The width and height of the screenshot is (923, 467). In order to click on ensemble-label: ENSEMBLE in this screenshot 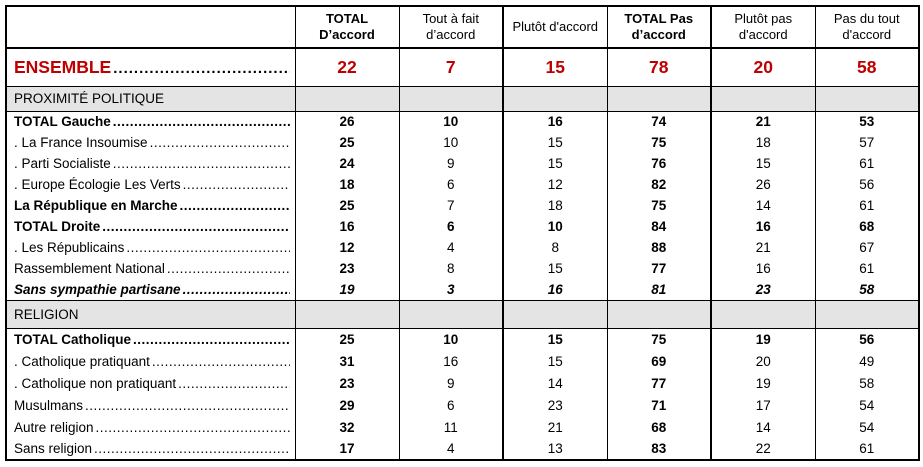, I will do `click(63, 66)`.